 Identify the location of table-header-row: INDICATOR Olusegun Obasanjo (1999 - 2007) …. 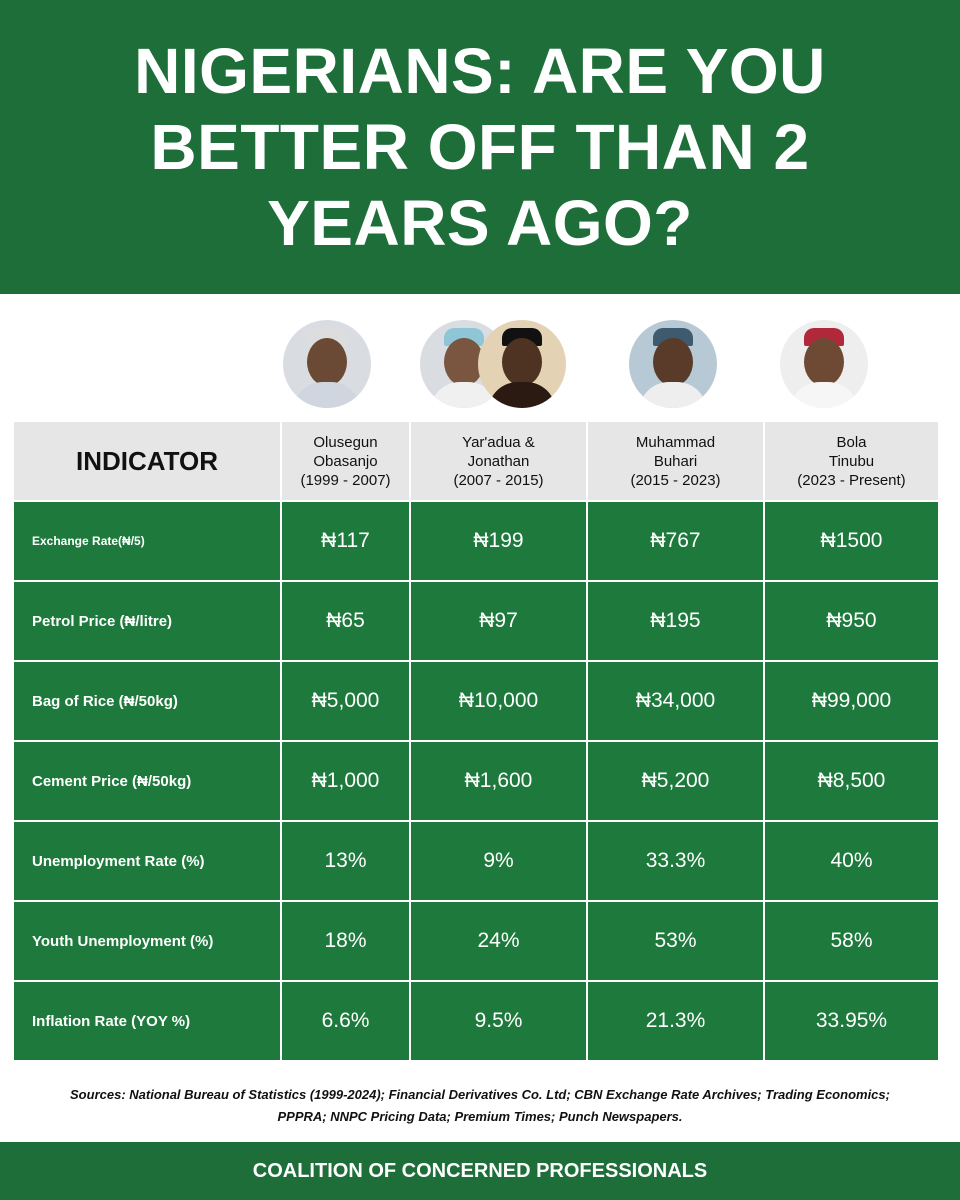
(476, 461).